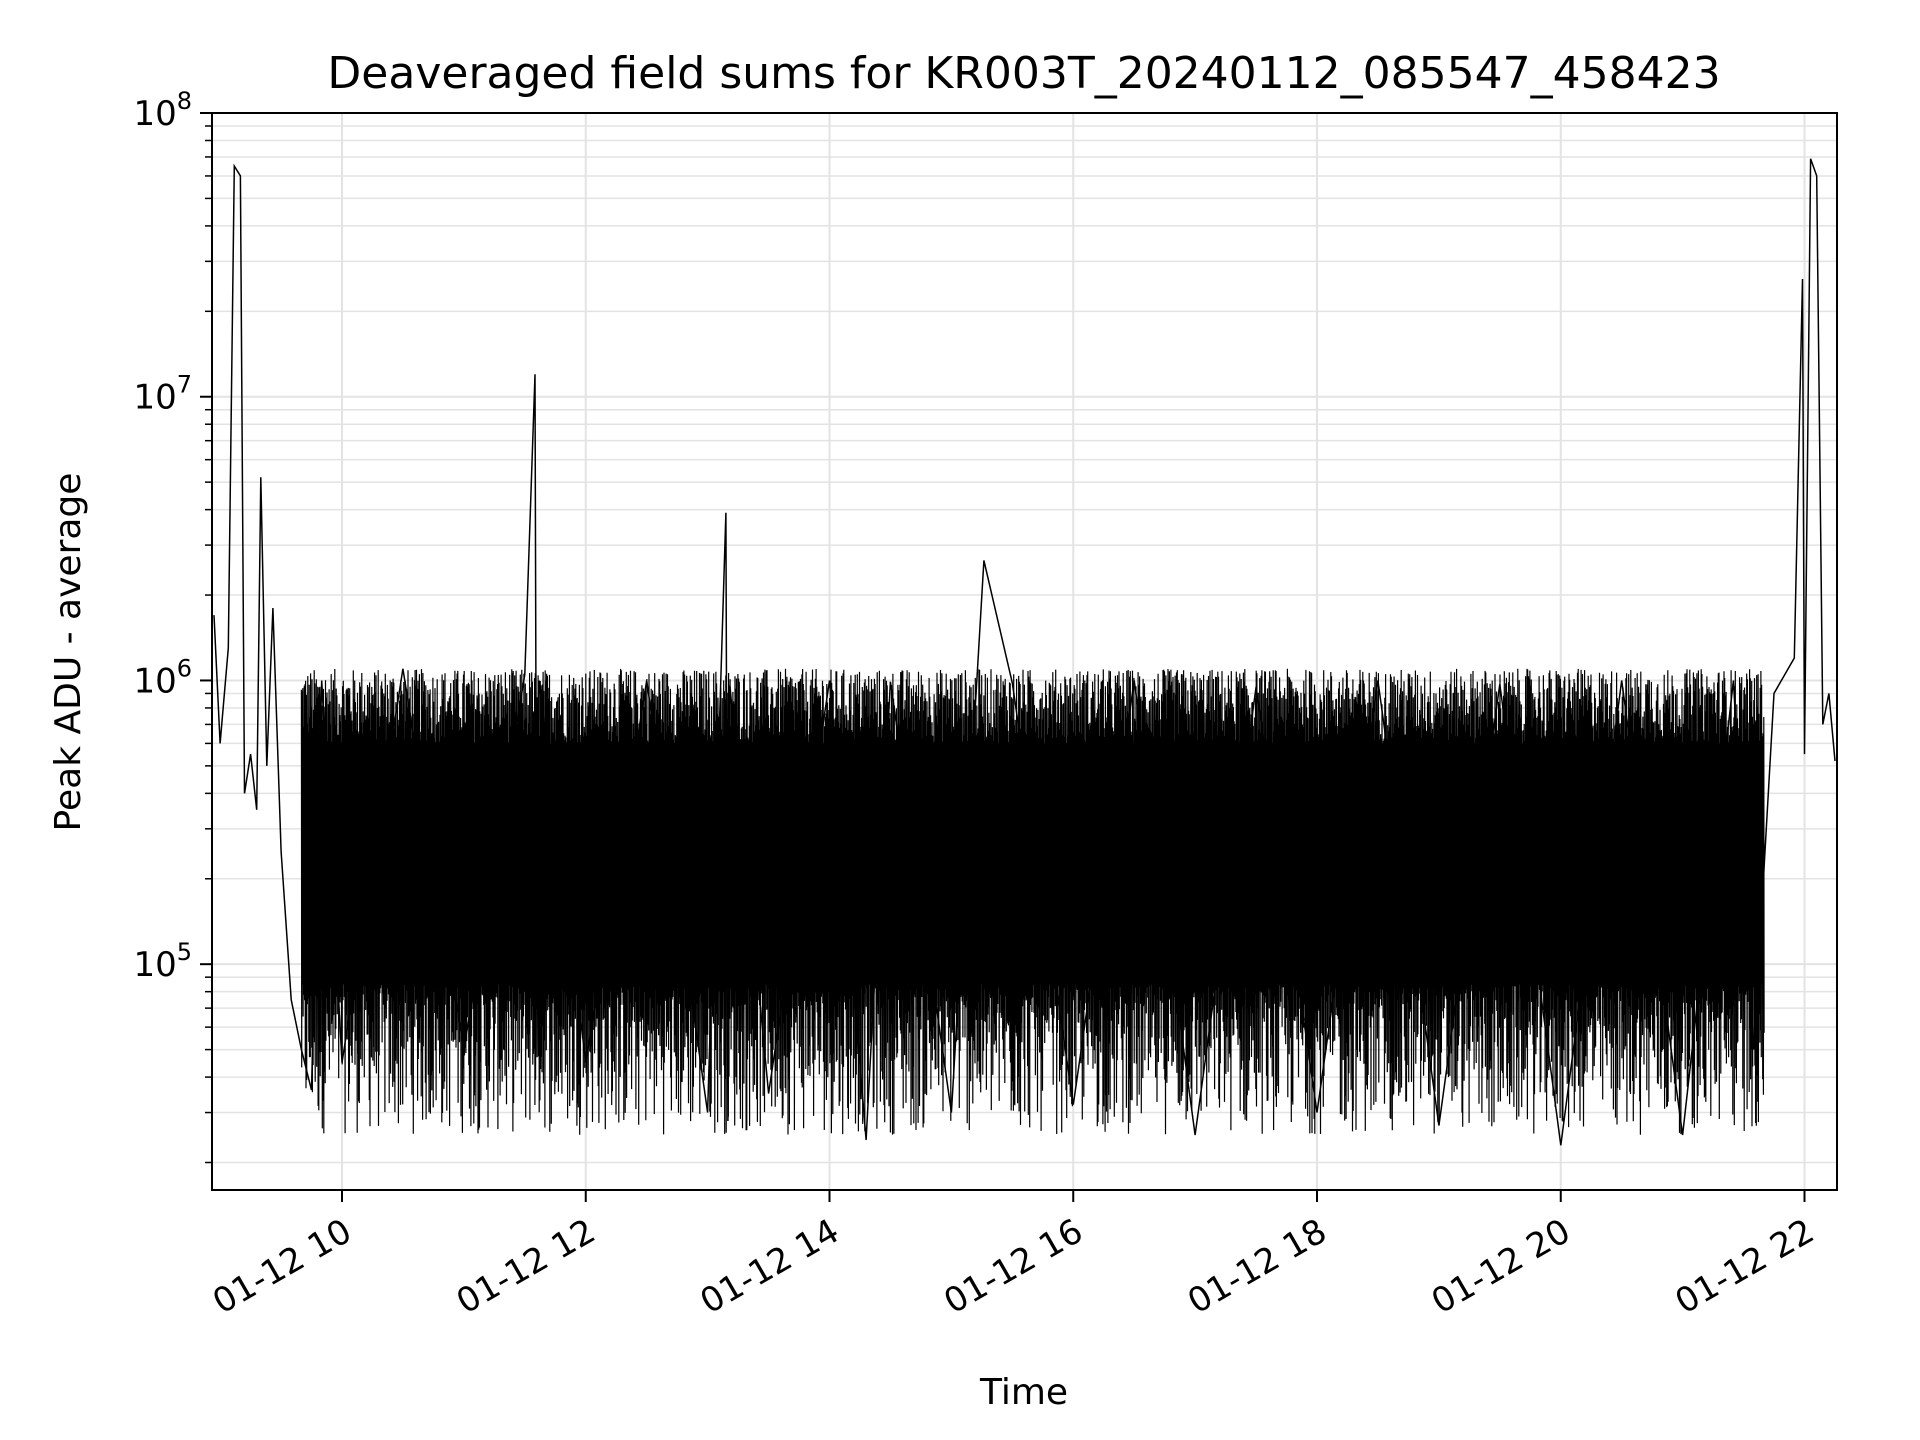  I want to click on y-tick-label: 10⁸, so click(162, 110).